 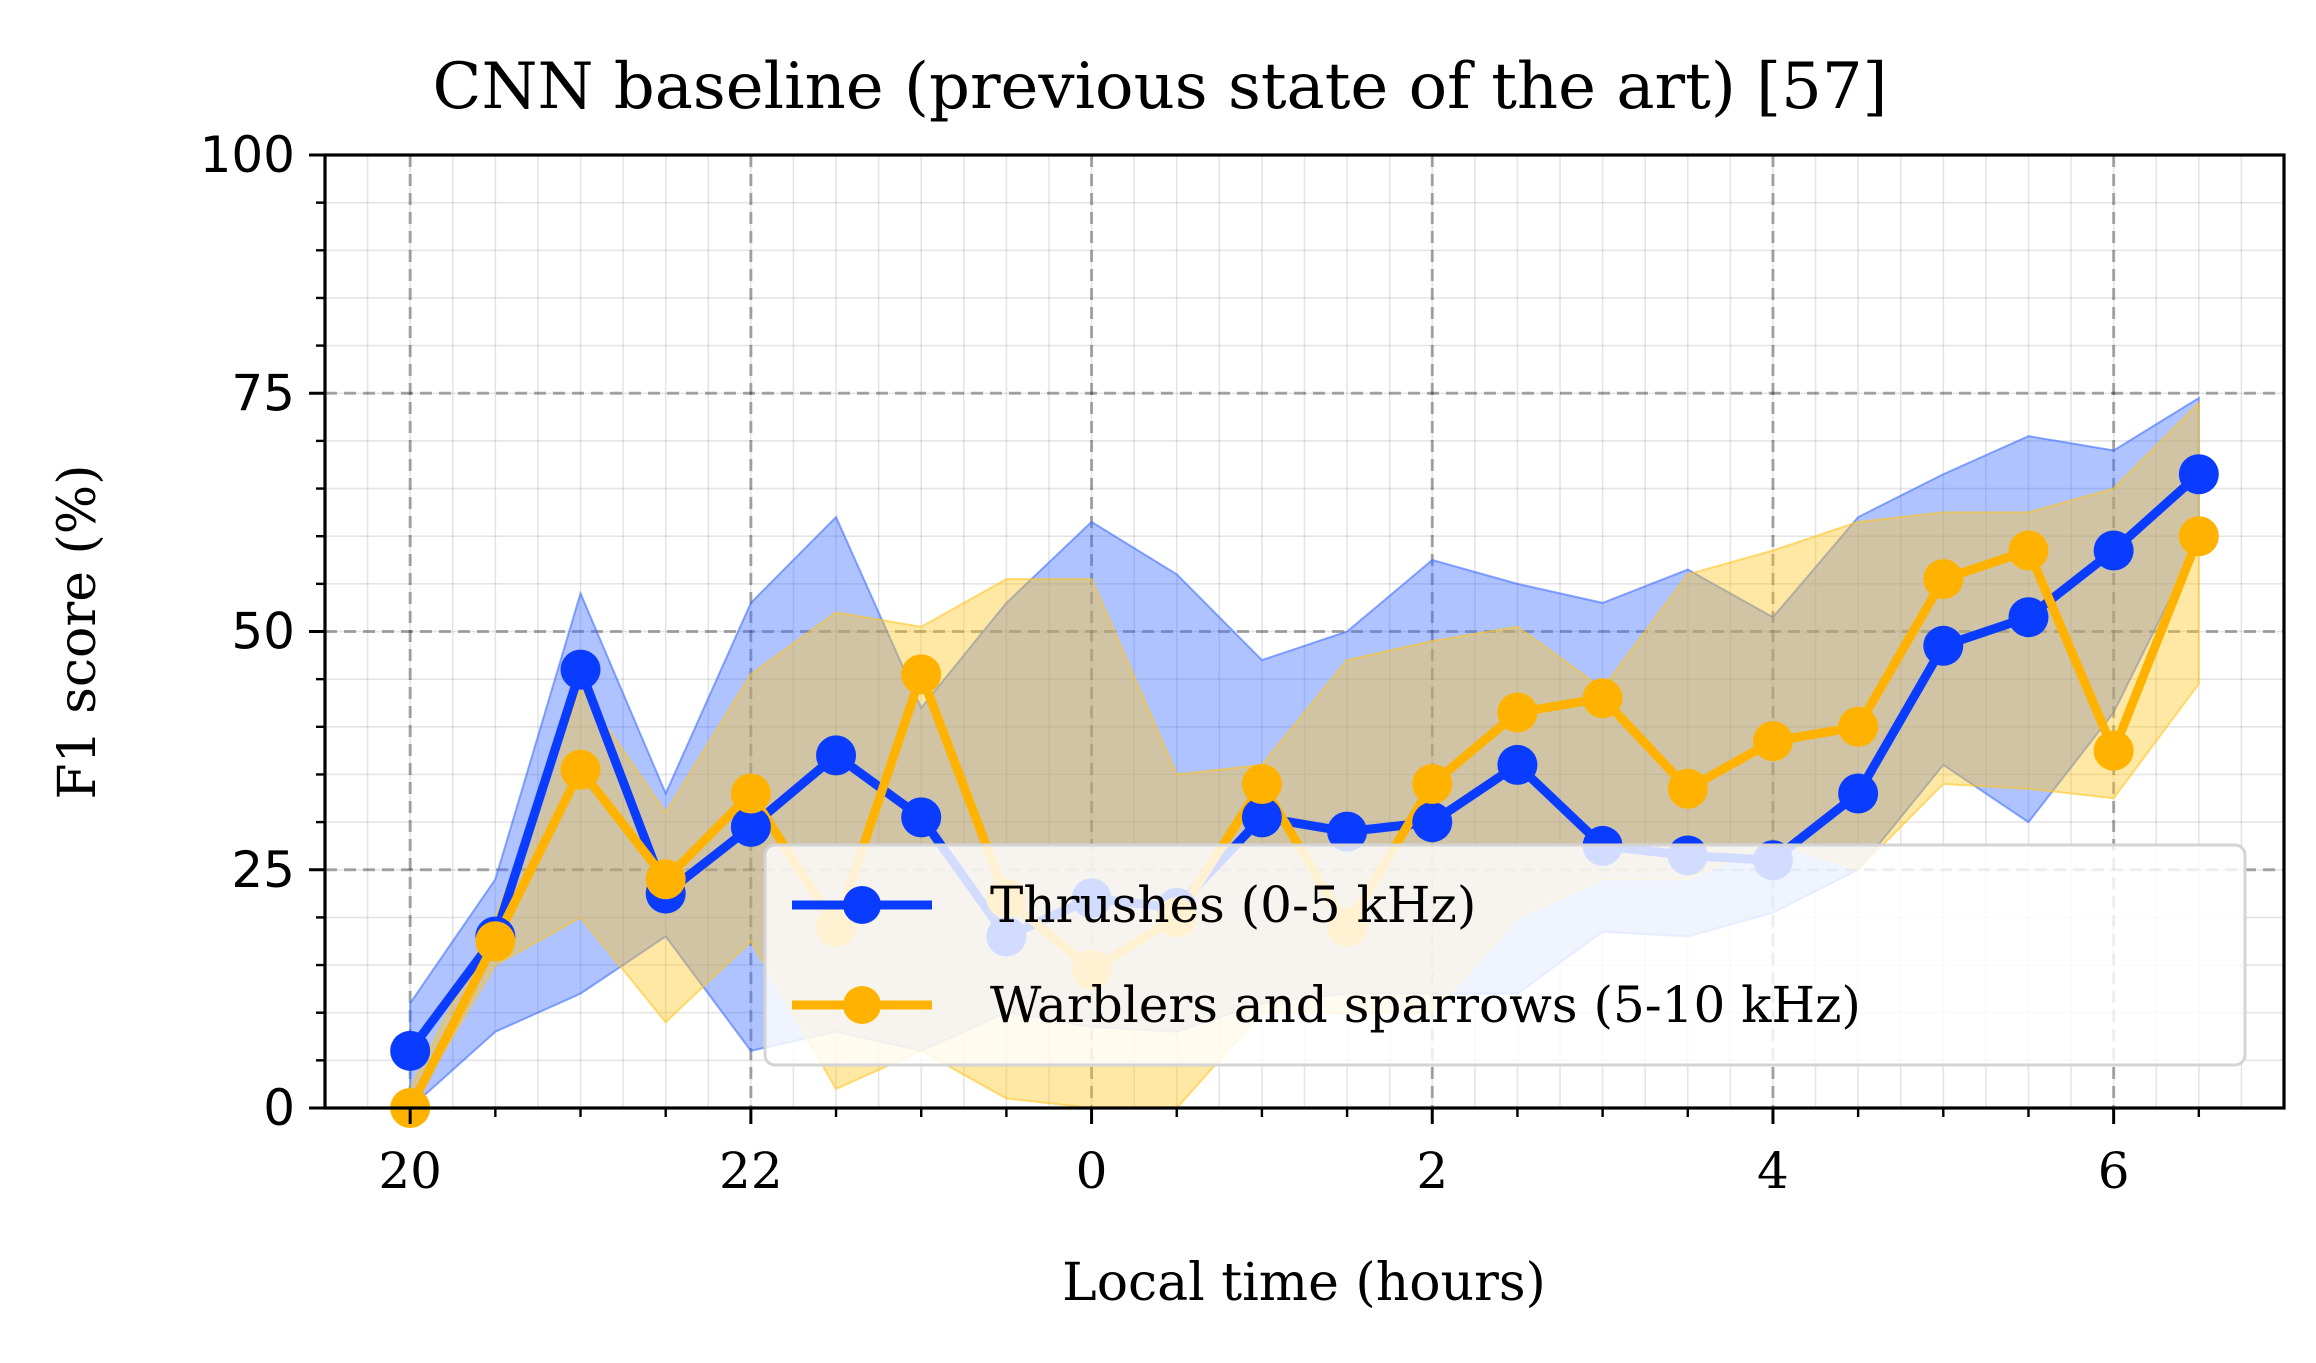 I want to click on y-axis-label: F1 score (%), so click(x=78, y=632).